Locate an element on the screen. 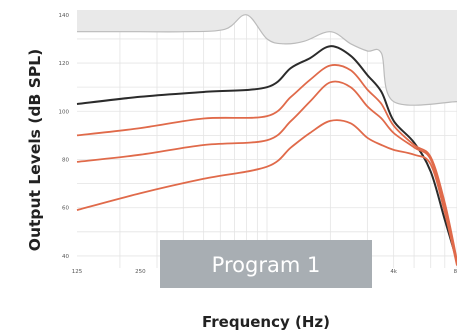 The width and height of the screenshot is (457, 336). y-tick-label: 140 is located at coordinates (64, 16).